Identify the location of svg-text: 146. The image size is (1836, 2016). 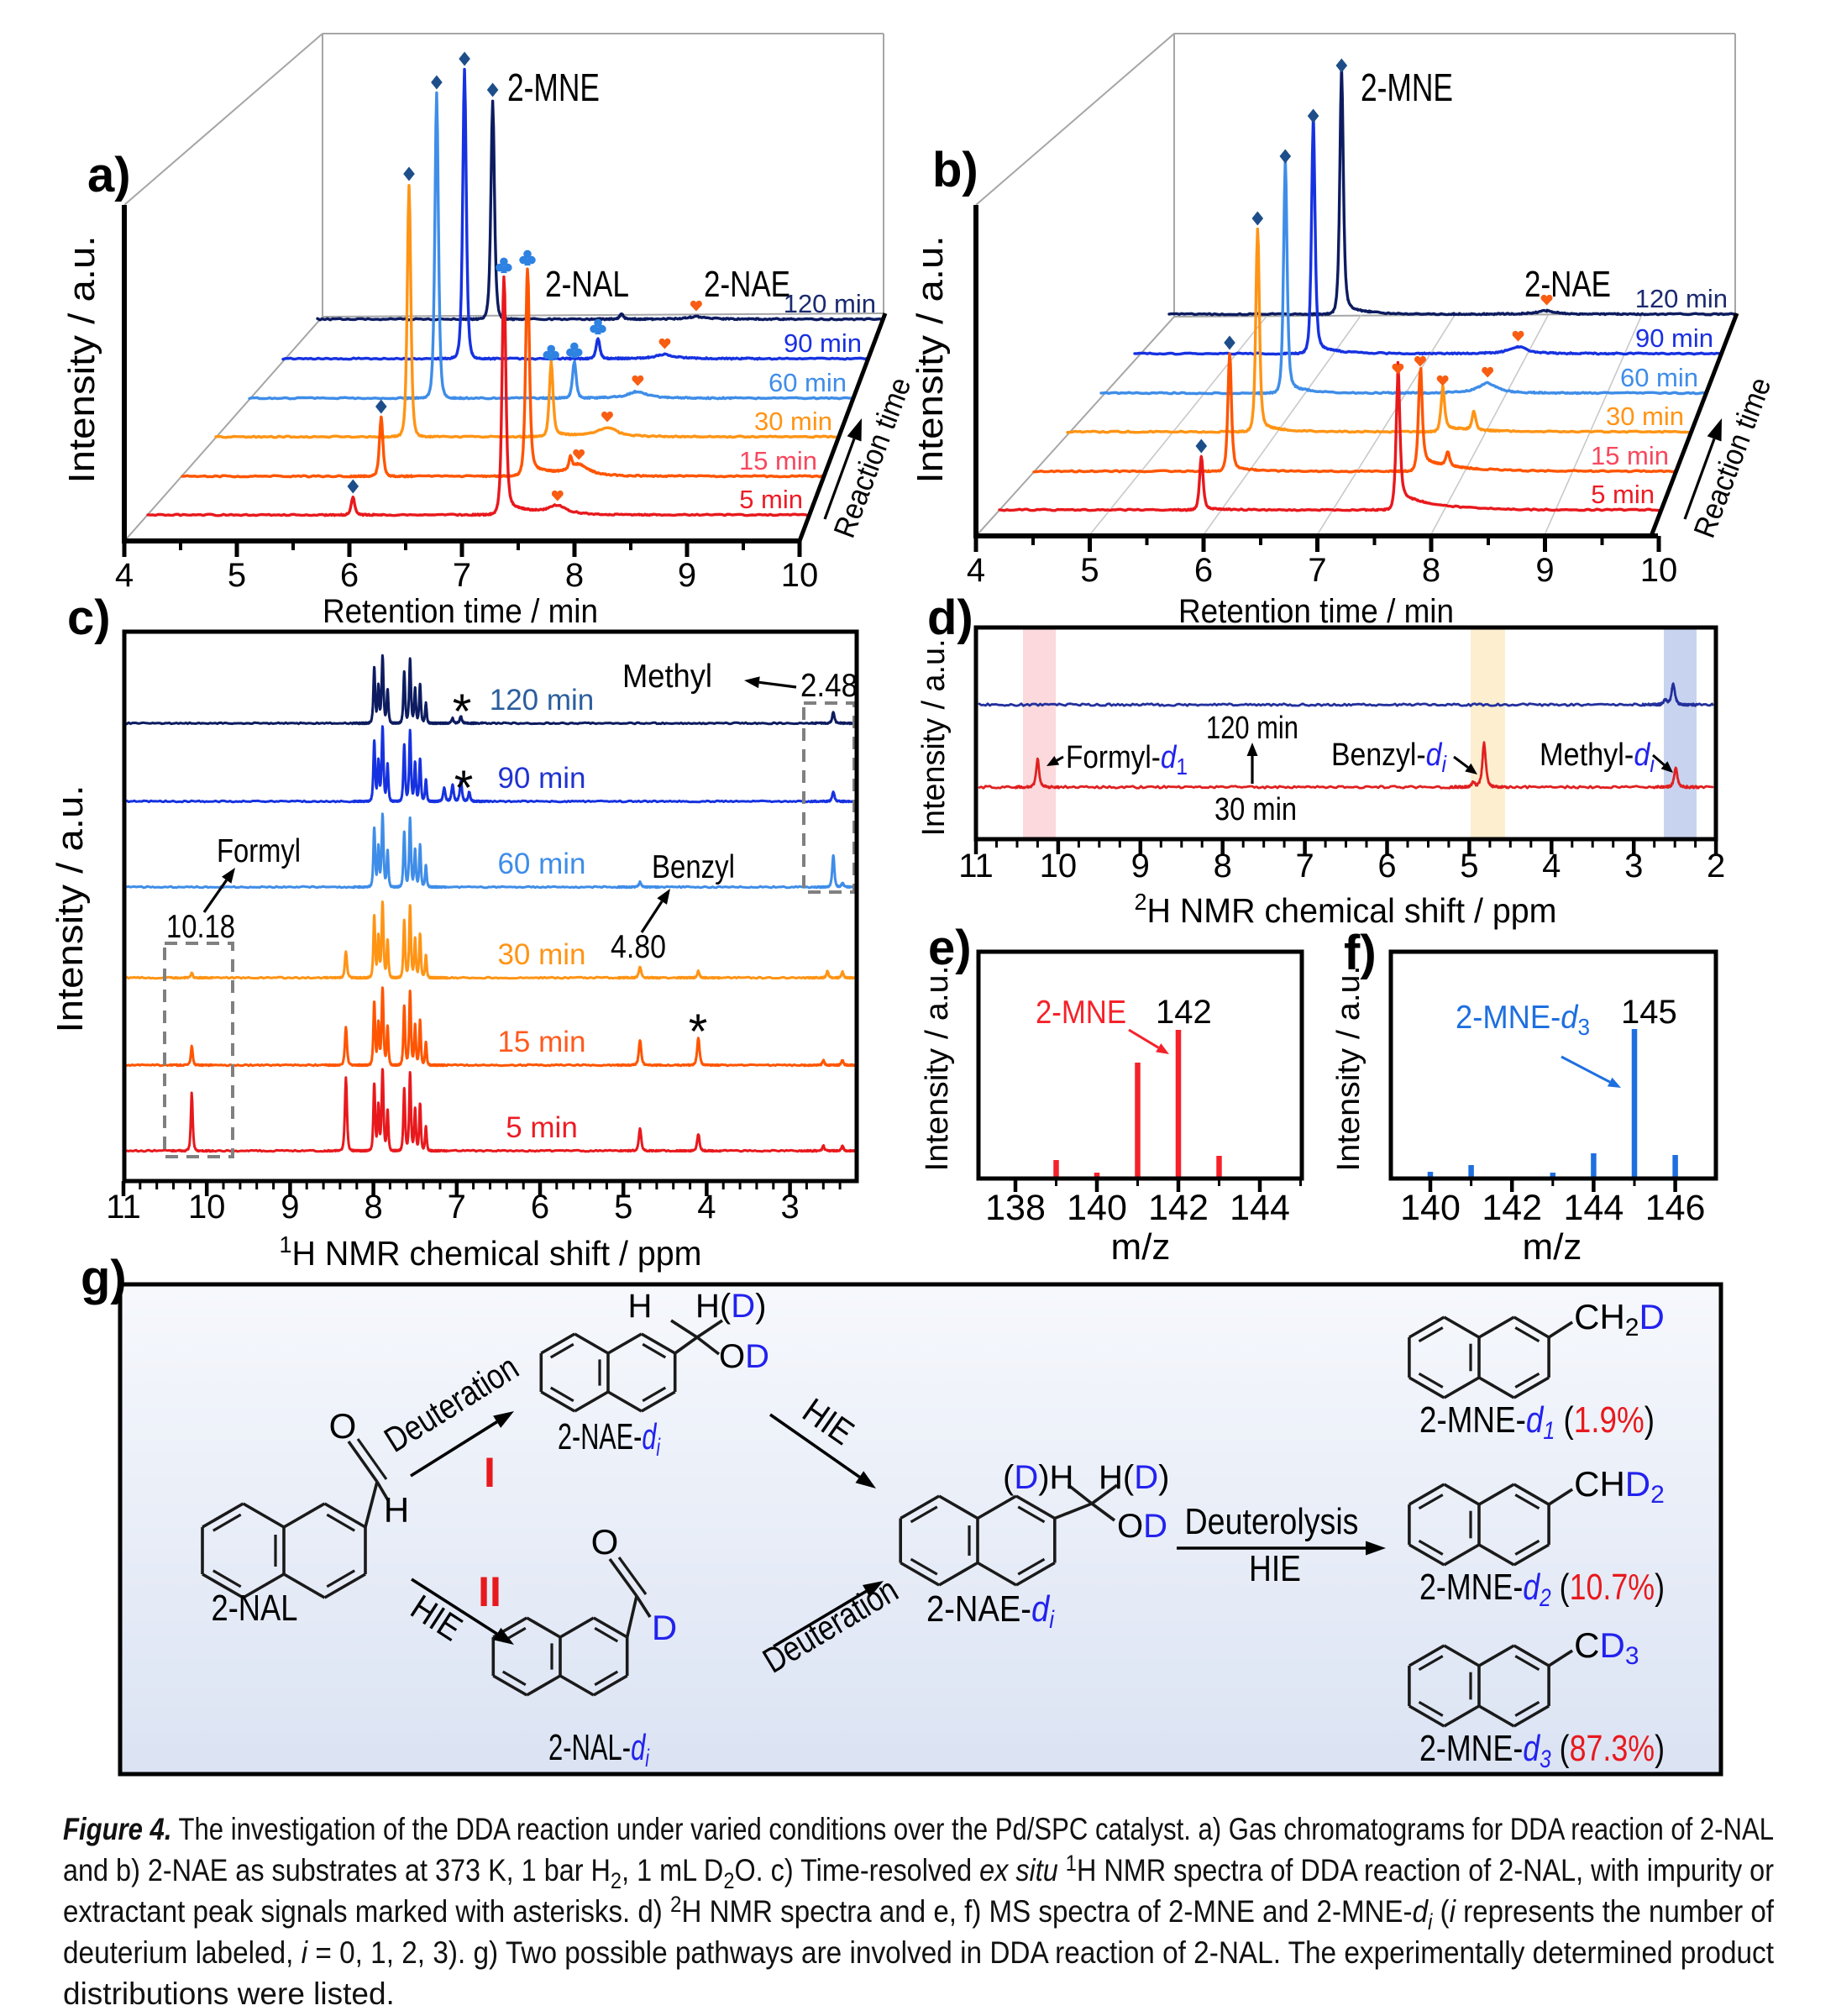
(1675, 1208).